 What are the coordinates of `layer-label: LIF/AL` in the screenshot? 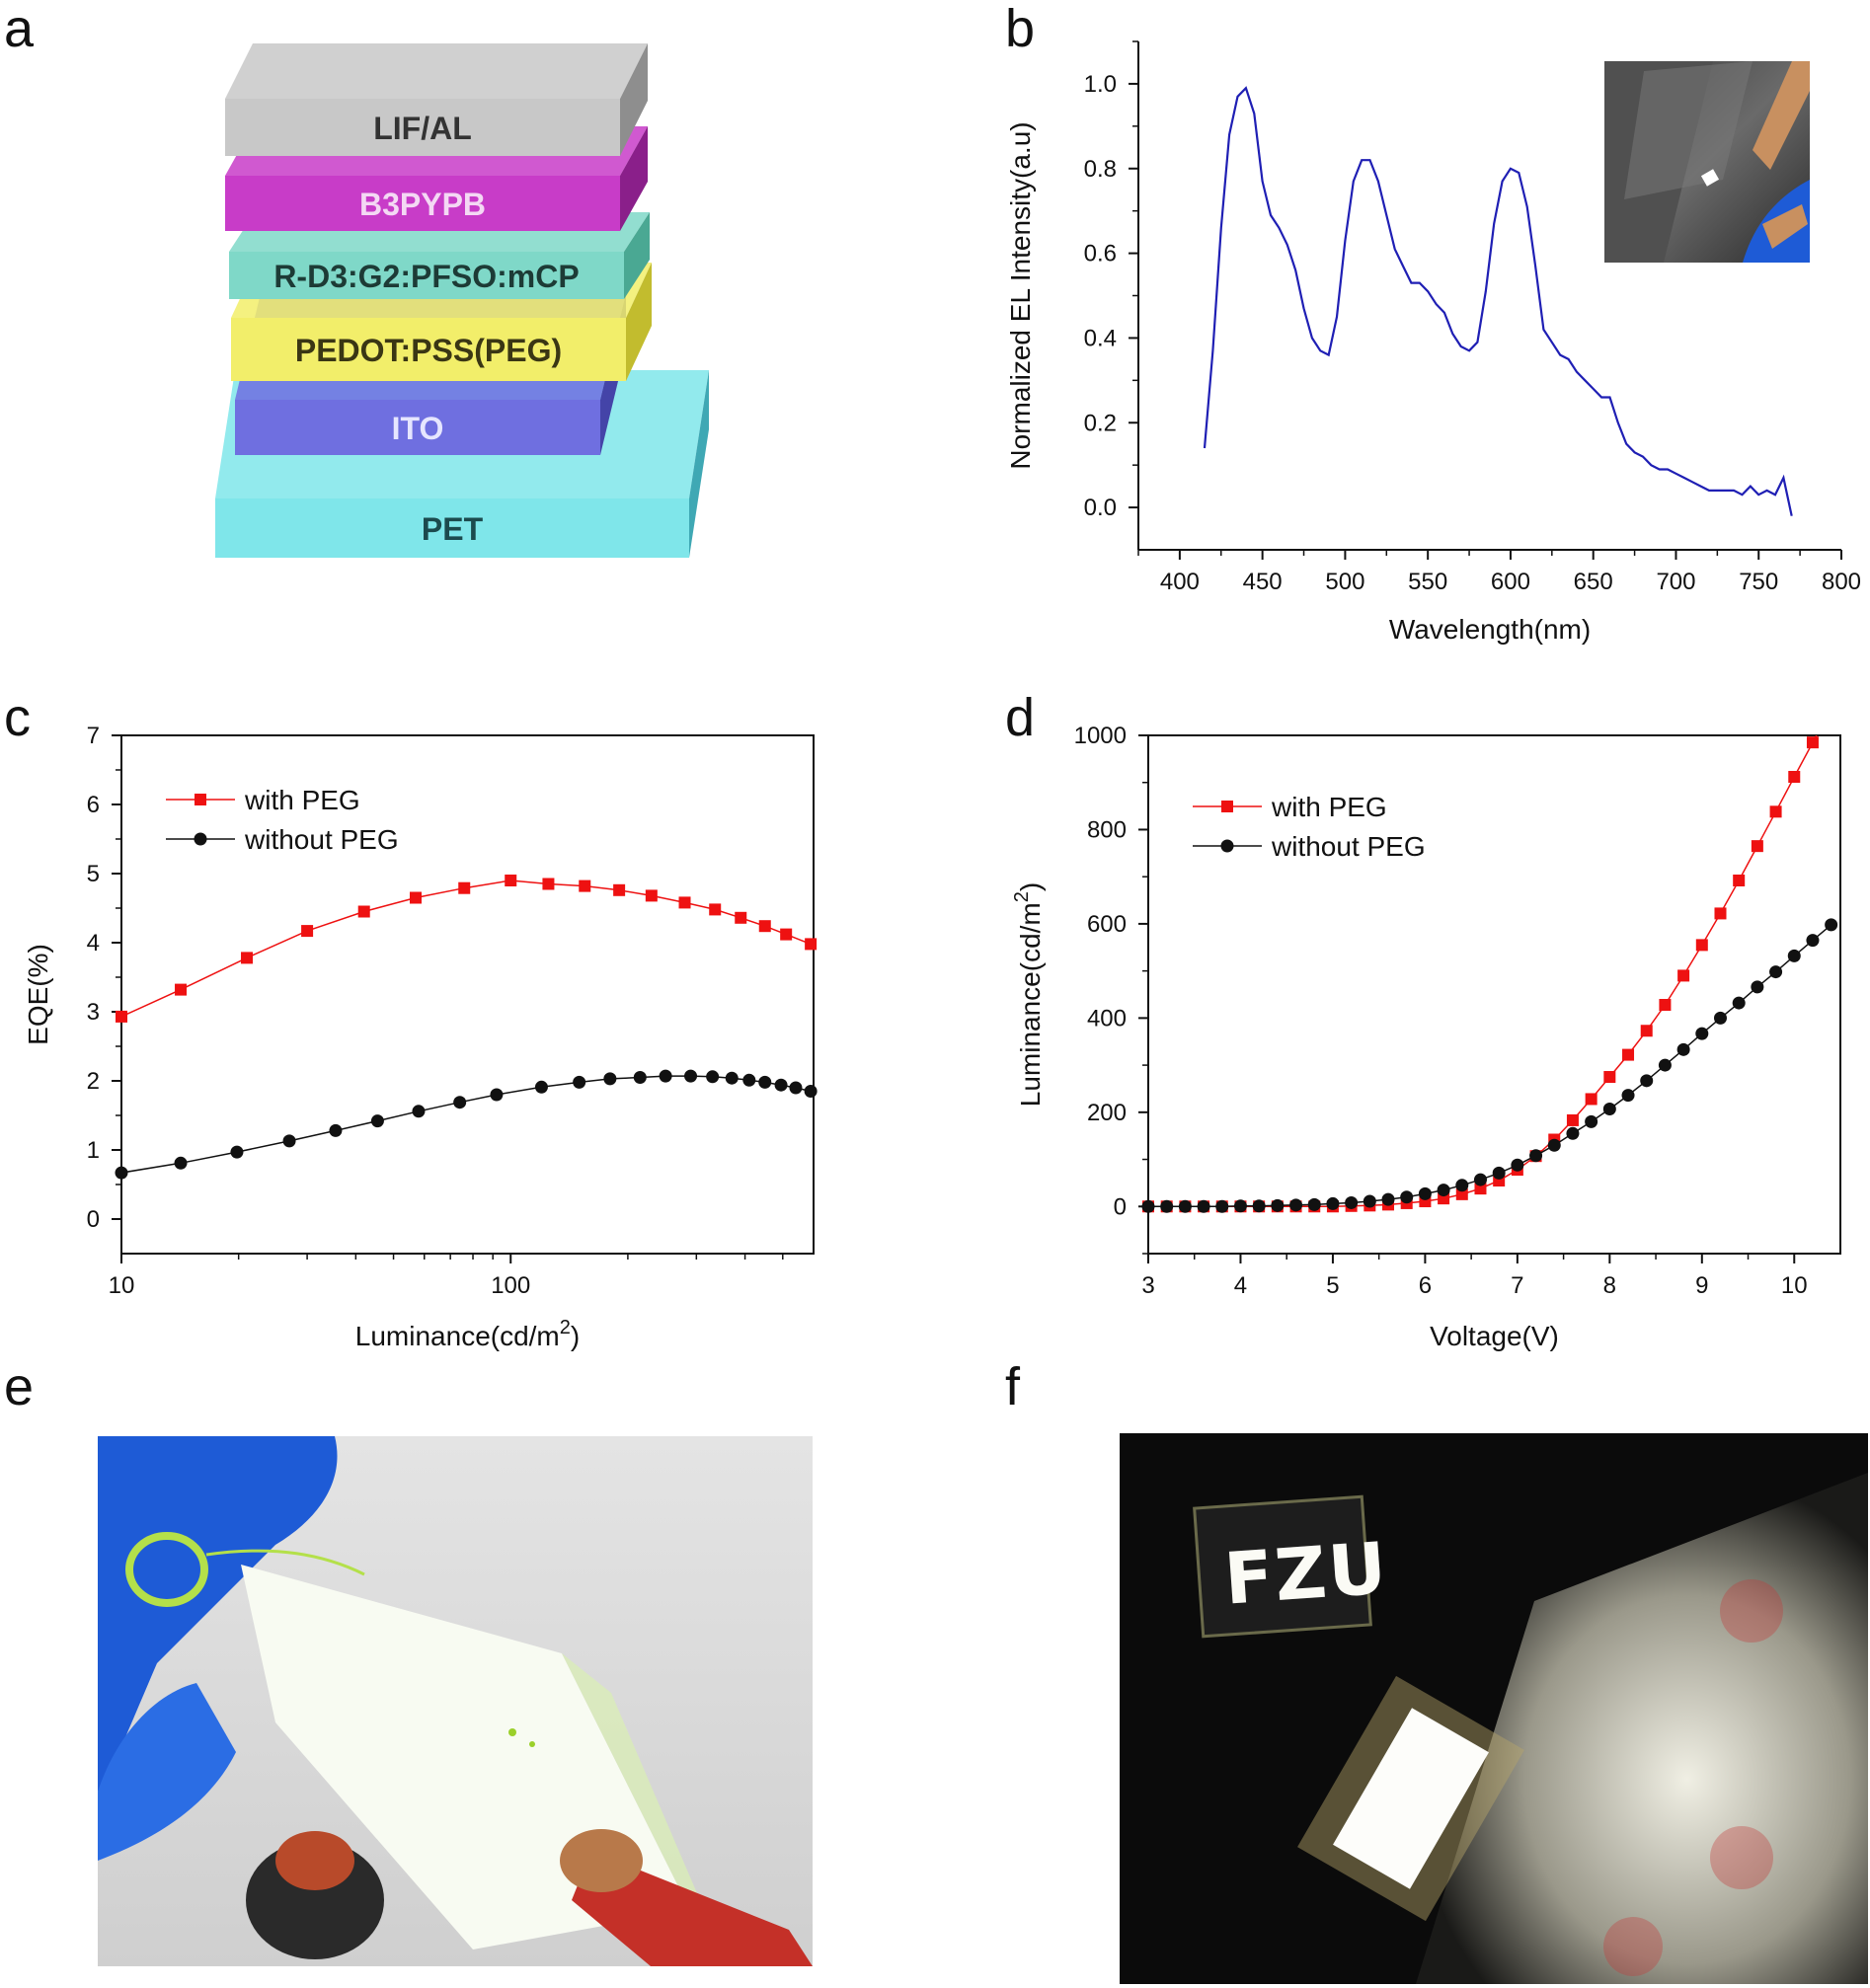 It's located at (422, 128).